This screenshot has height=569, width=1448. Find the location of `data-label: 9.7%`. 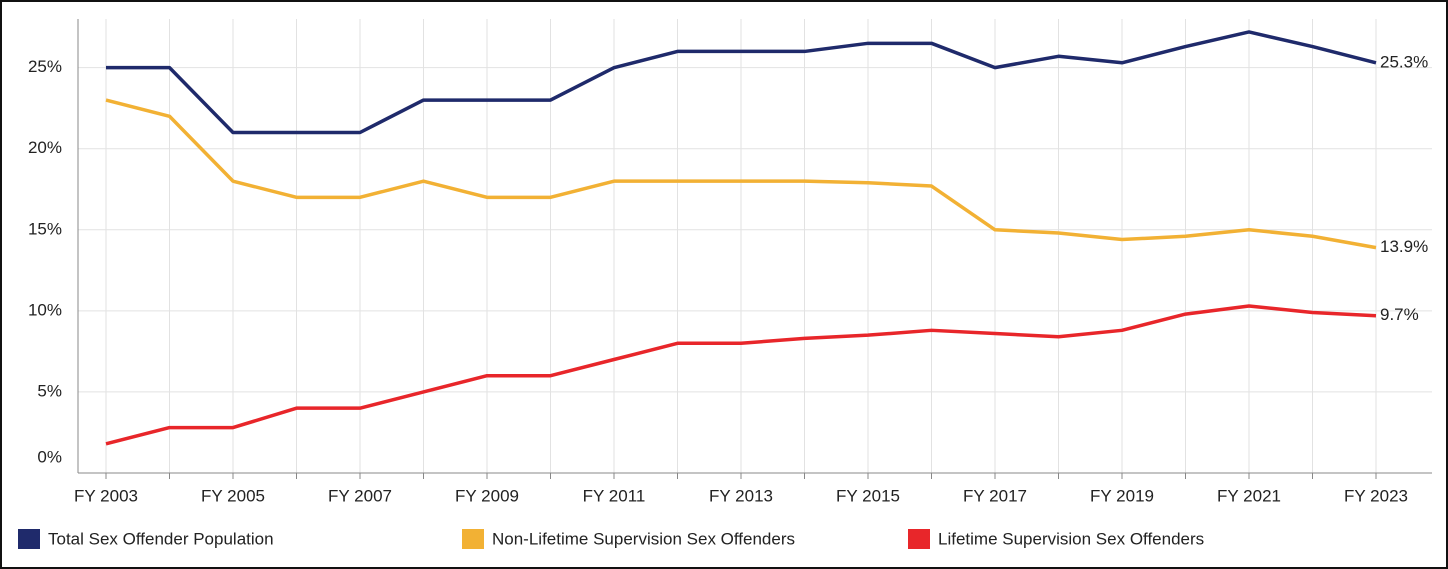

data-label: 9.7% is located at coordinates (1399, 314).